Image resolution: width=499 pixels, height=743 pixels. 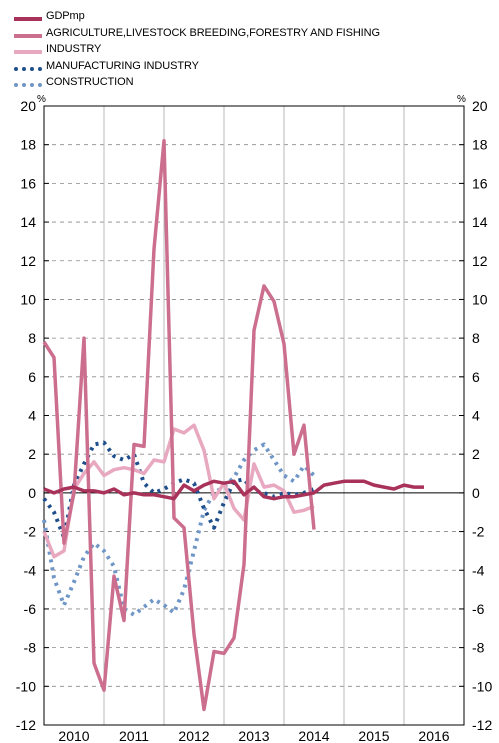 I want to click on y-unit-label-right: %, so click(x=461, y=99).